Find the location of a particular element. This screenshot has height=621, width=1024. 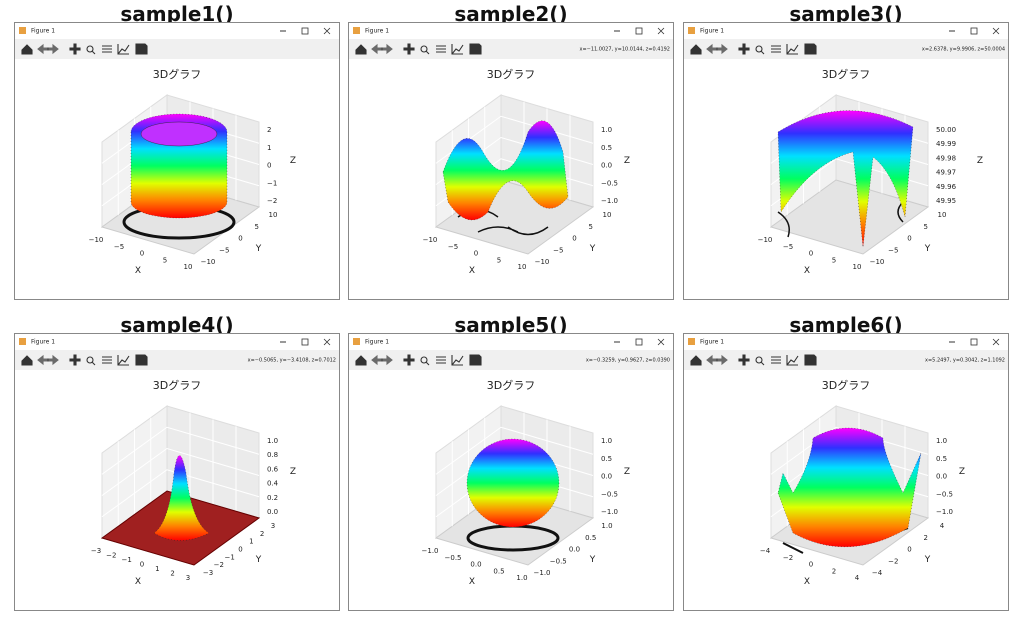

y-tick-label: 2 is located at coordinates (262, 534).